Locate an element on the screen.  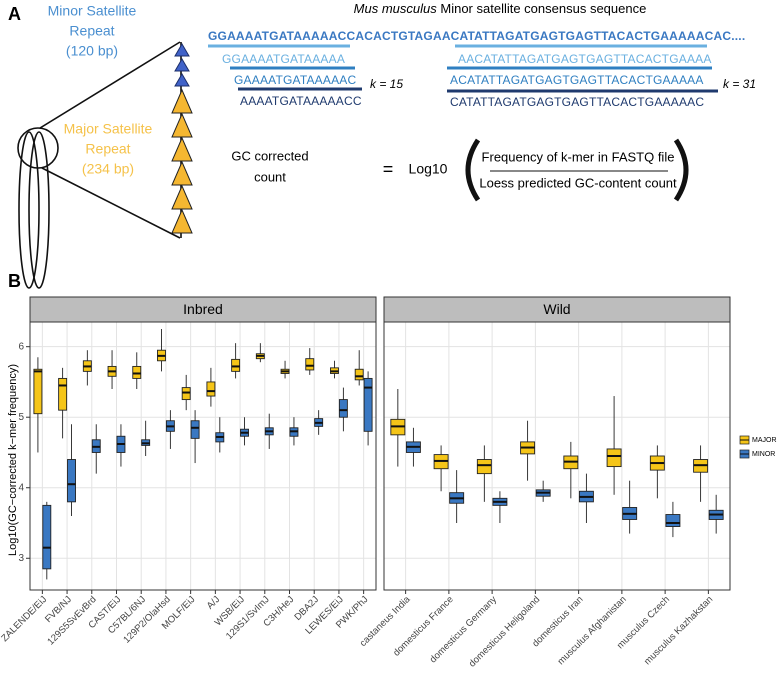
strip-title: Inbred is located at coordinates (203, 309).